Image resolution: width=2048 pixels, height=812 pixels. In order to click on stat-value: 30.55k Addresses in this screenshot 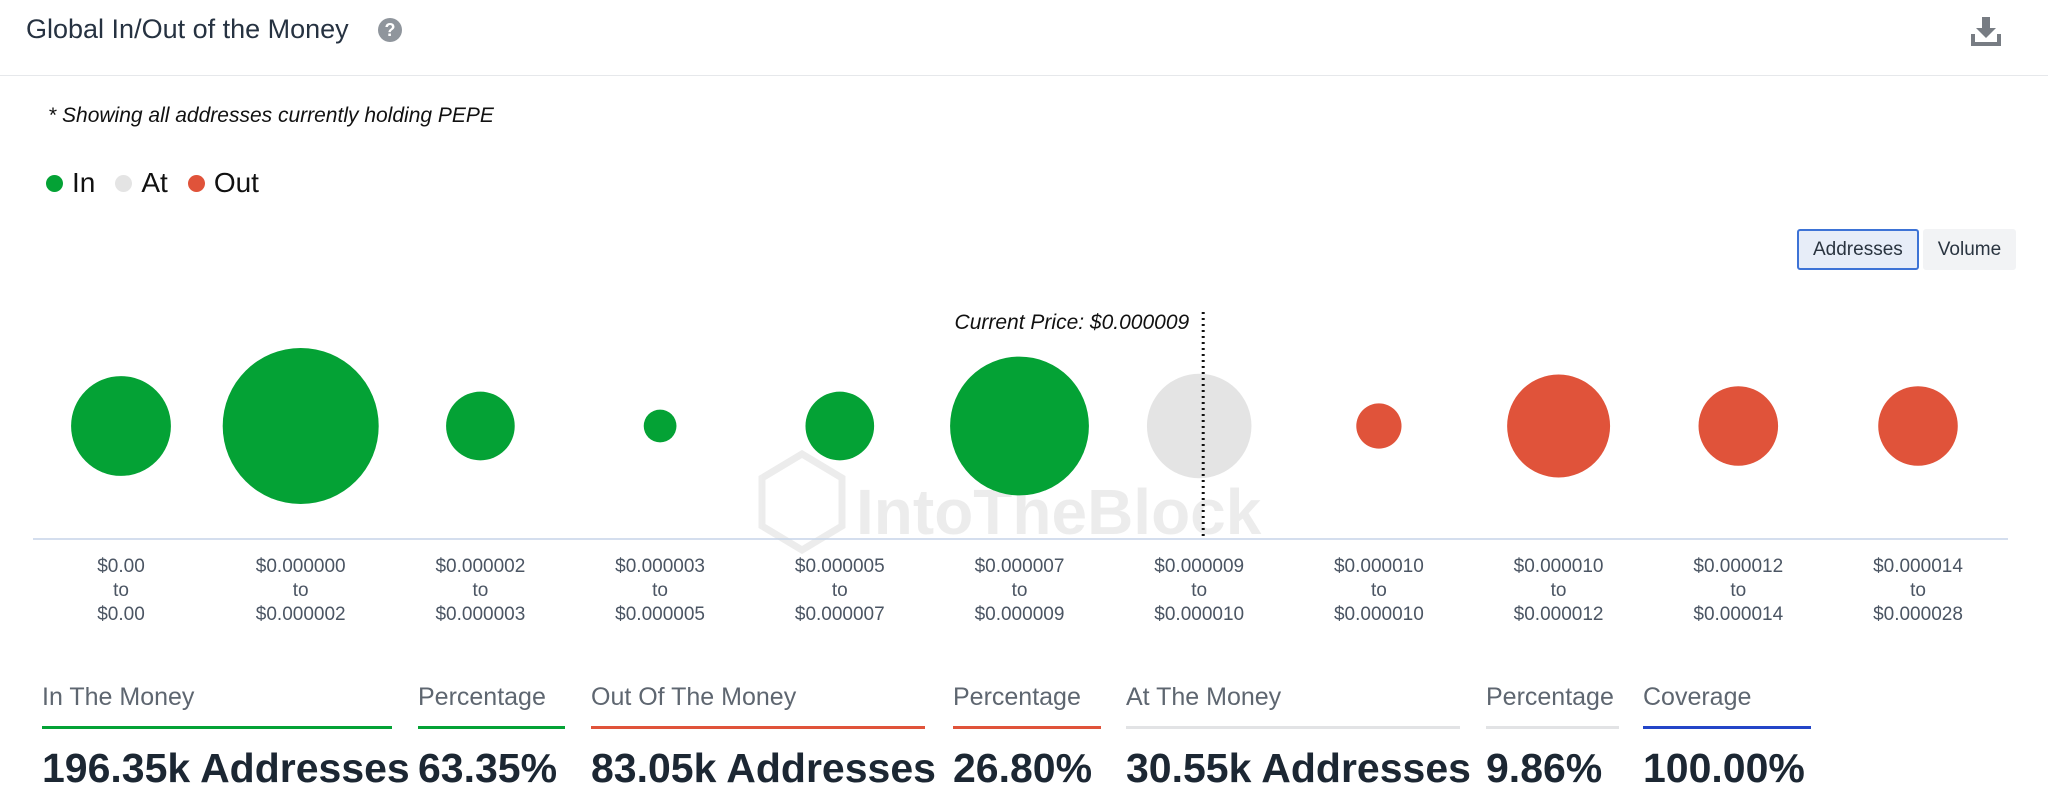, I will do `click(1298, 768)`.